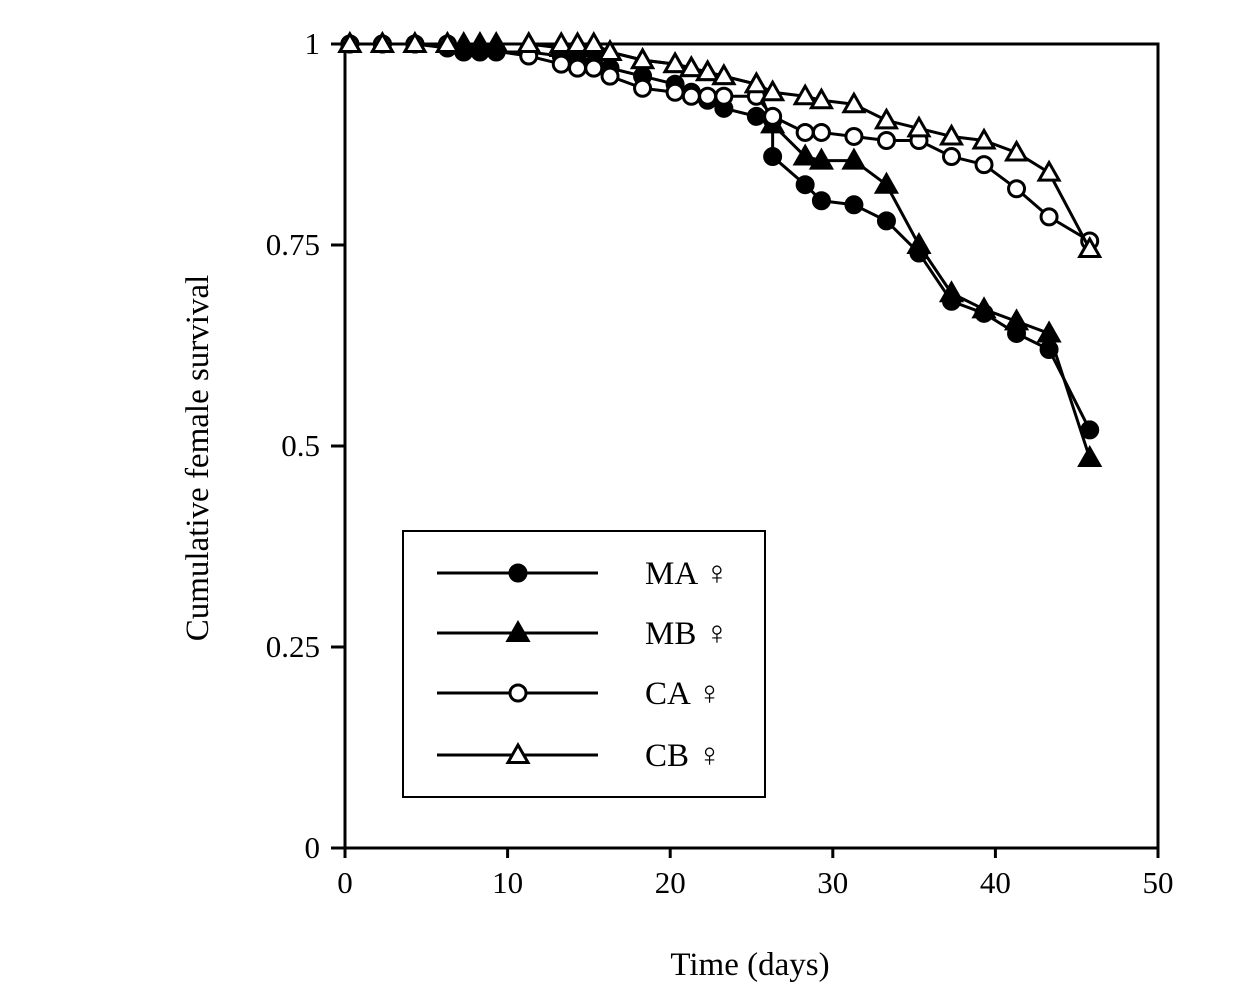  I want to click on x-tick-label: 40, so click(995, 882).